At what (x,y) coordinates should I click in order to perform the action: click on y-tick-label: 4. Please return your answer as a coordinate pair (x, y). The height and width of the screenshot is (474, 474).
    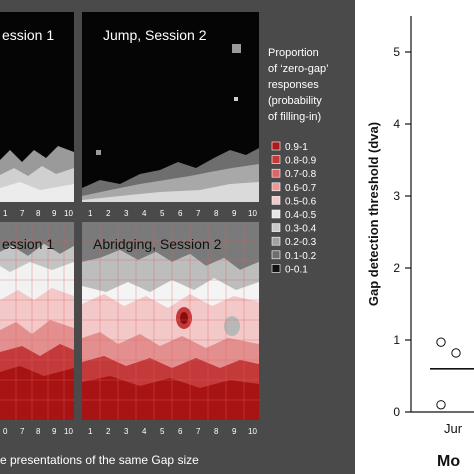
    Looking at the image, I should click on (396, 124).